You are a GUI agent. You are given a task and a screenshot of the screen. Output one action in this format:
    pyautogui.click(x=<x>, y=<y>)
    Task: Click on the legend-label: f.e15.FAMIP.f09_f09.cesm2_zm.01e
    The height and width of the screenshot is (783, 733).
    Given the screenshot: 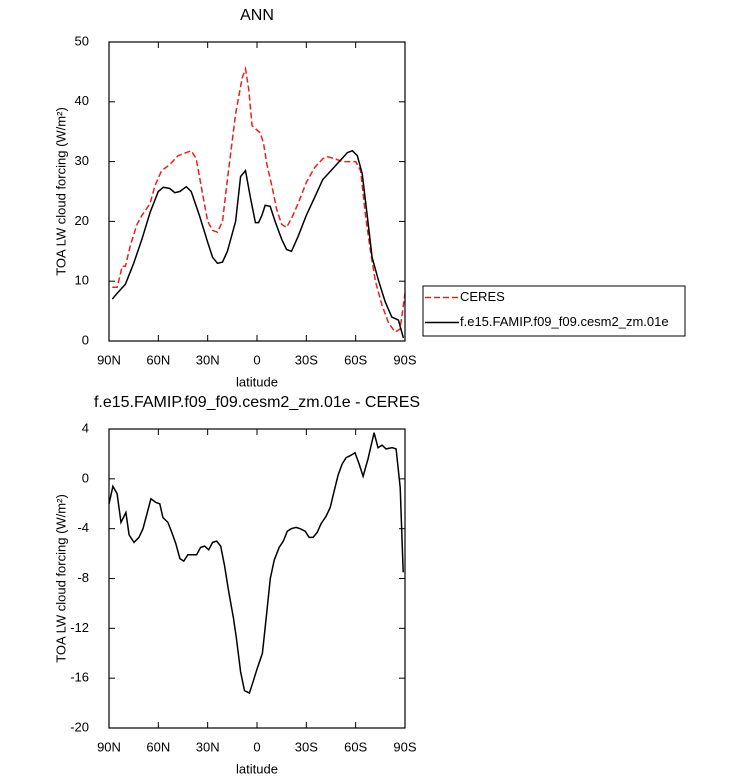 What is the action you would take?
    pyautogui.click(x=564, y=321)
    